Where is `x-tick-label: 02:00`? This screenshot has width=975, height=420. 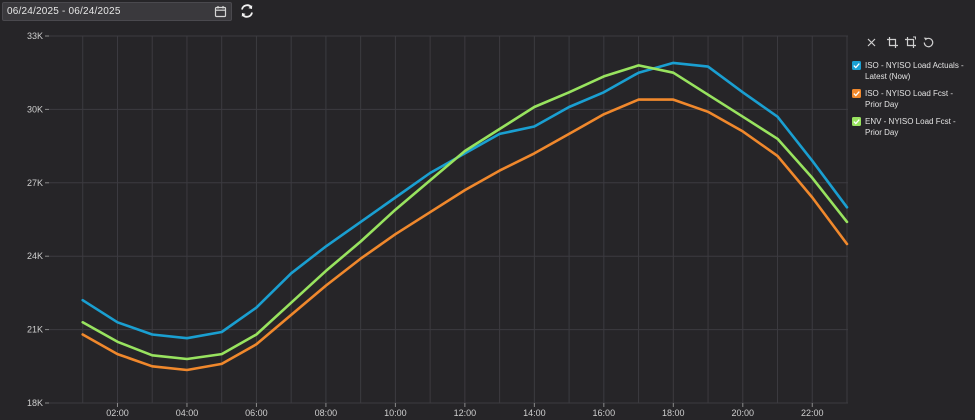
x-tick-label: 02:00 is located at coordinates (117, 413).